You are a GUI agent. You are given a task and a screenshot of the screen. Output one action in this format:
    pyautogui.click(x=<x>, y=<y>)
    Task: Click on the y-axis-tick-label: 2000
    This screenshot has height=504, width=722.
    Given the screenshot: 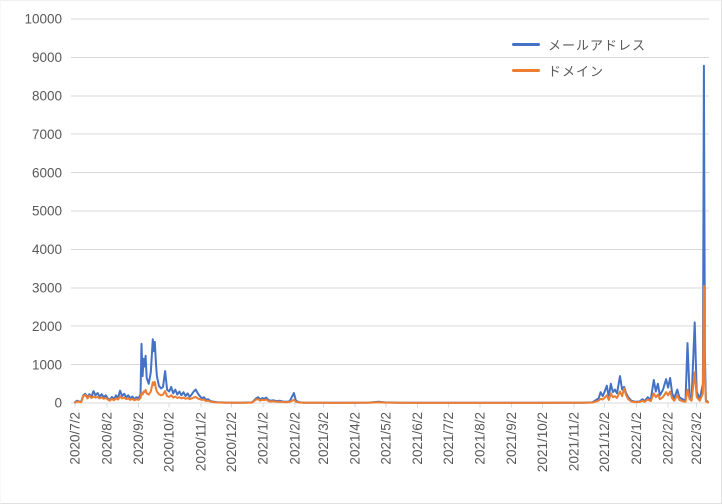 What is the action you would take?
    pyautogui.click(x=47, y=326)
    